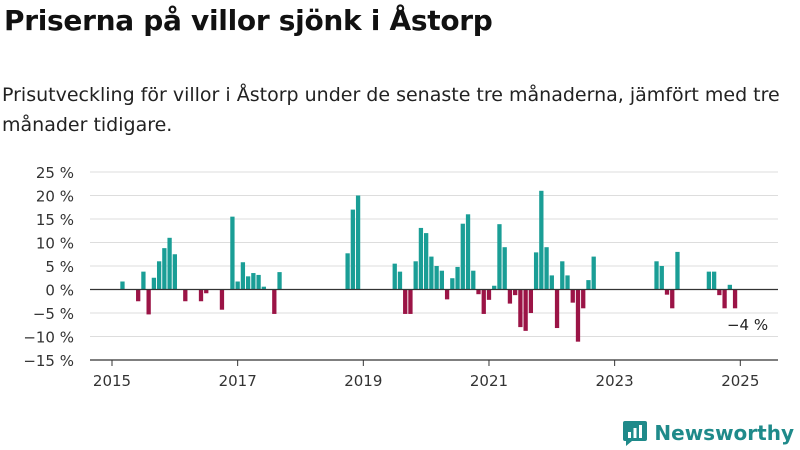 This screenshot has height=450, width=800. I want to click on y-axis-ticks: 25 % 20 % 15 % 10 % 5 % 0 % −5 % −10 % −15 %, so click(48, 267).